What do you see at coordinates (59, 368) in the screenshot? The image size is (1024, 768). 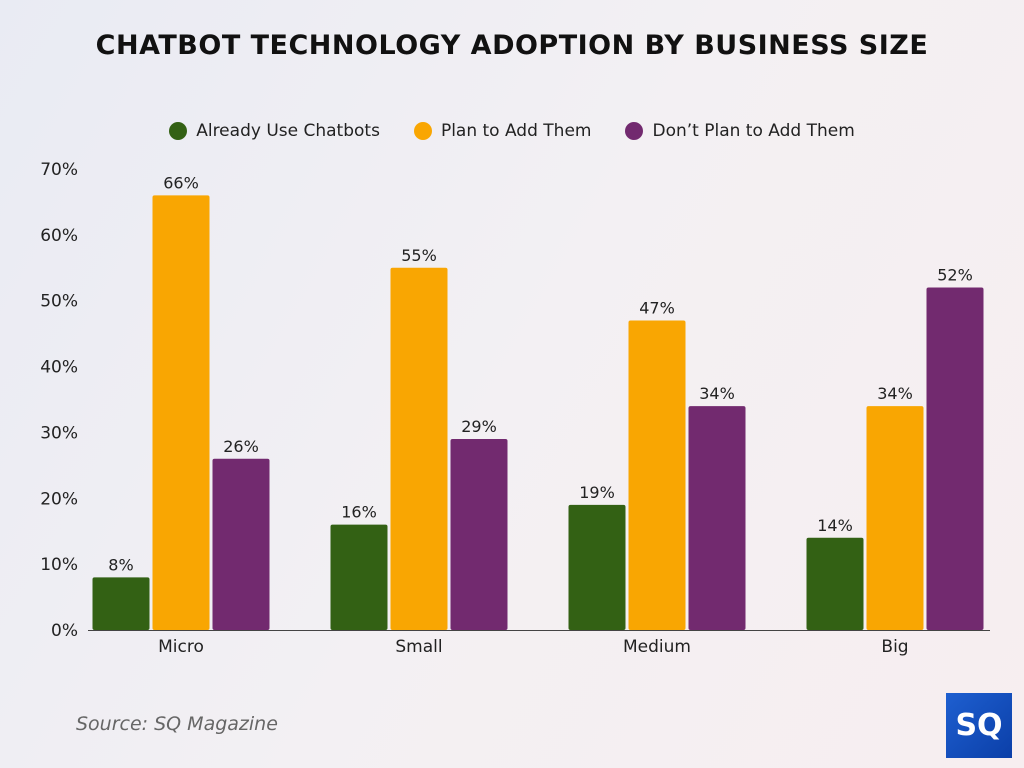 I see `y-tick-label: 40%` at bounding box center [59, 368].